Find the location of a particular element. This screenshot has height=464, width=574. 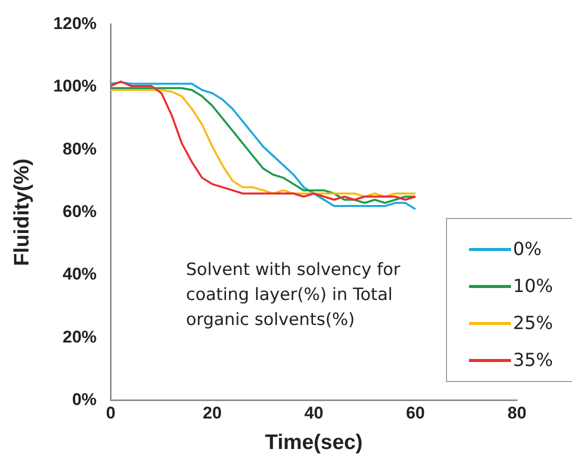

legend-label: 10% is located at coordinates (533, 286).